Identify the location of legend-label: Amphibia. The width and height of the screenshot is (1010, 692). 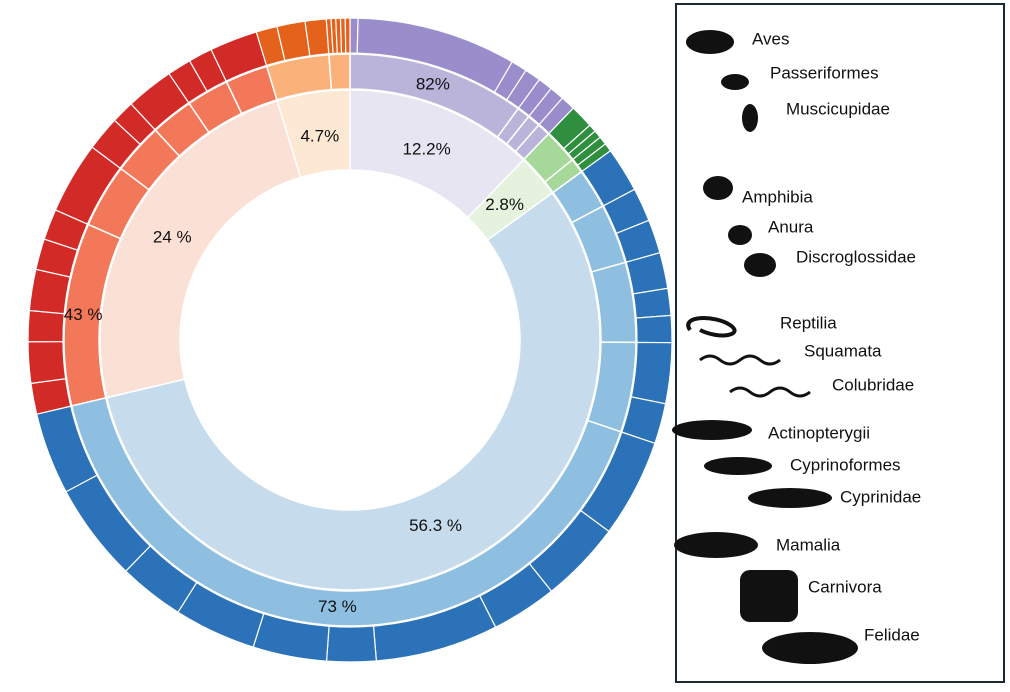
(777, 196).